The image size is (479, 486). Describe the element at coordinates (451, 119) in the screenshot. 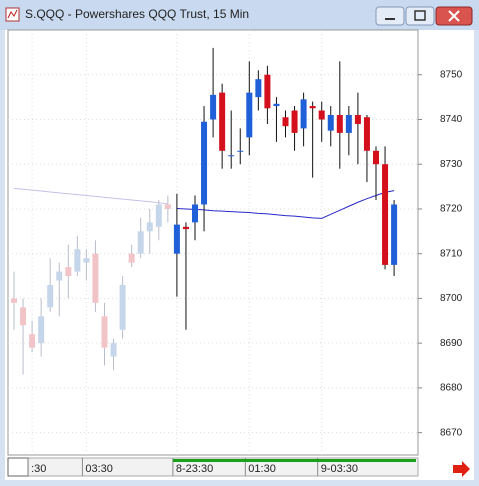

I see `y-tick-label: 8740` at that location.